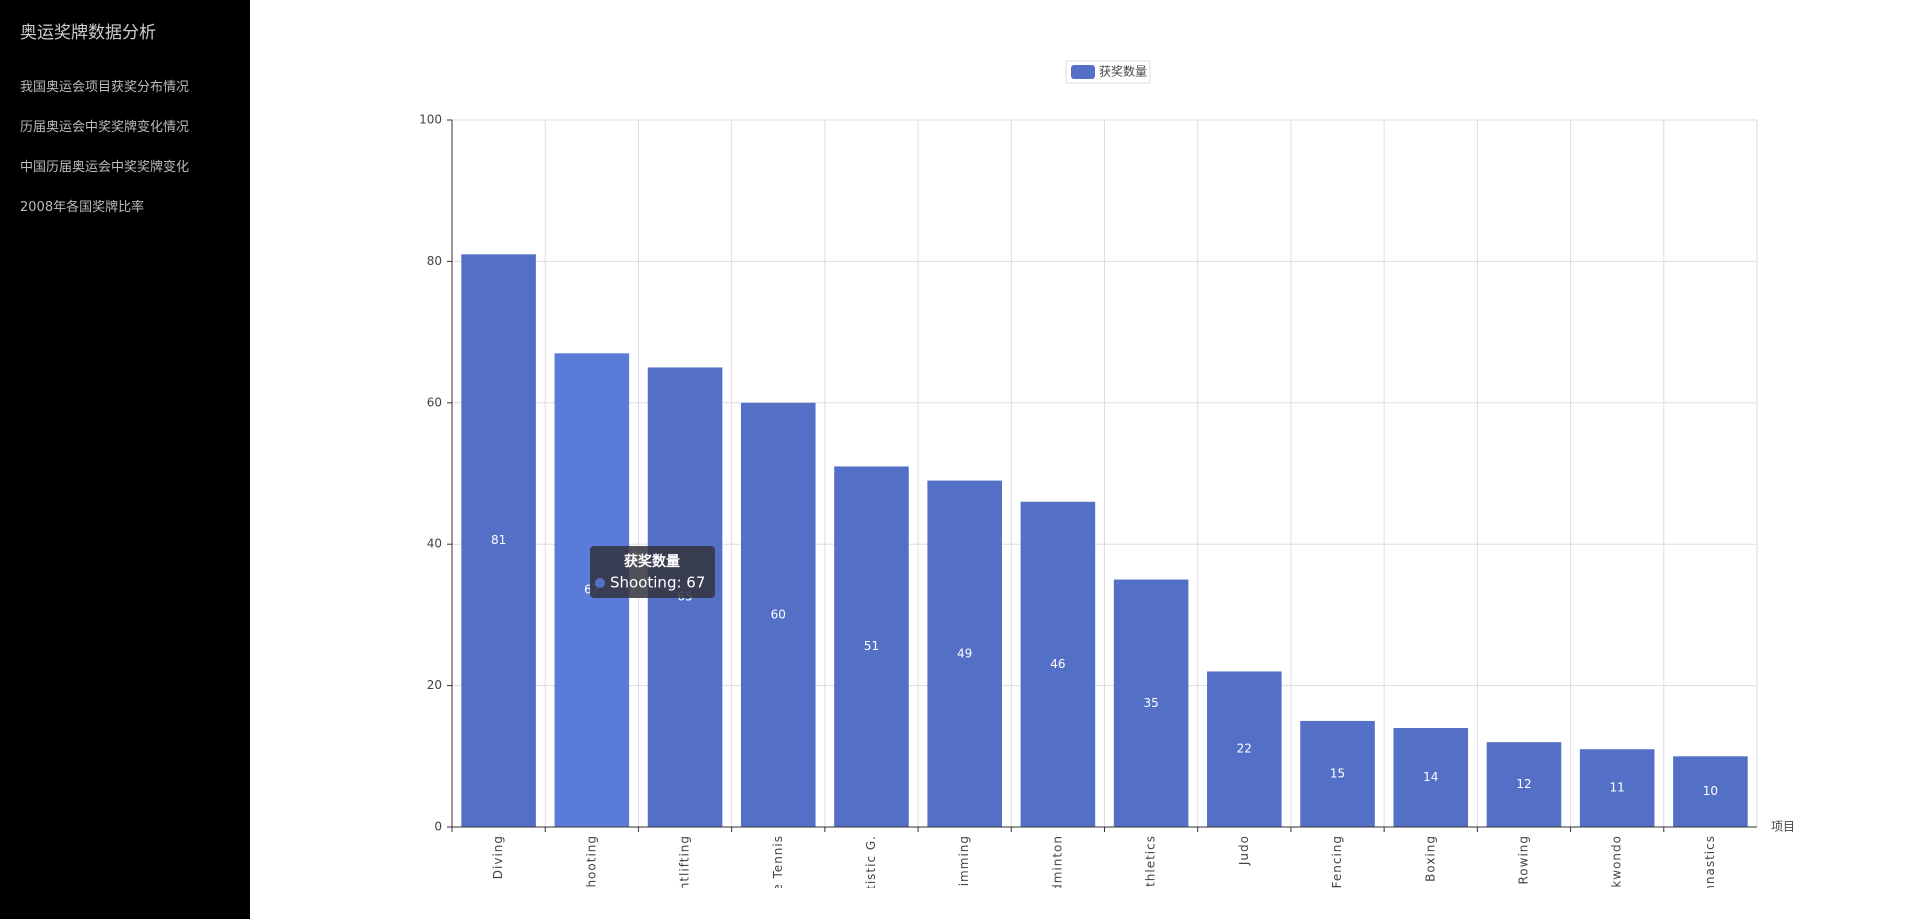 This screenshot has height=919, width=1920. I want to click on value-label: 12, so click(1523, 784).